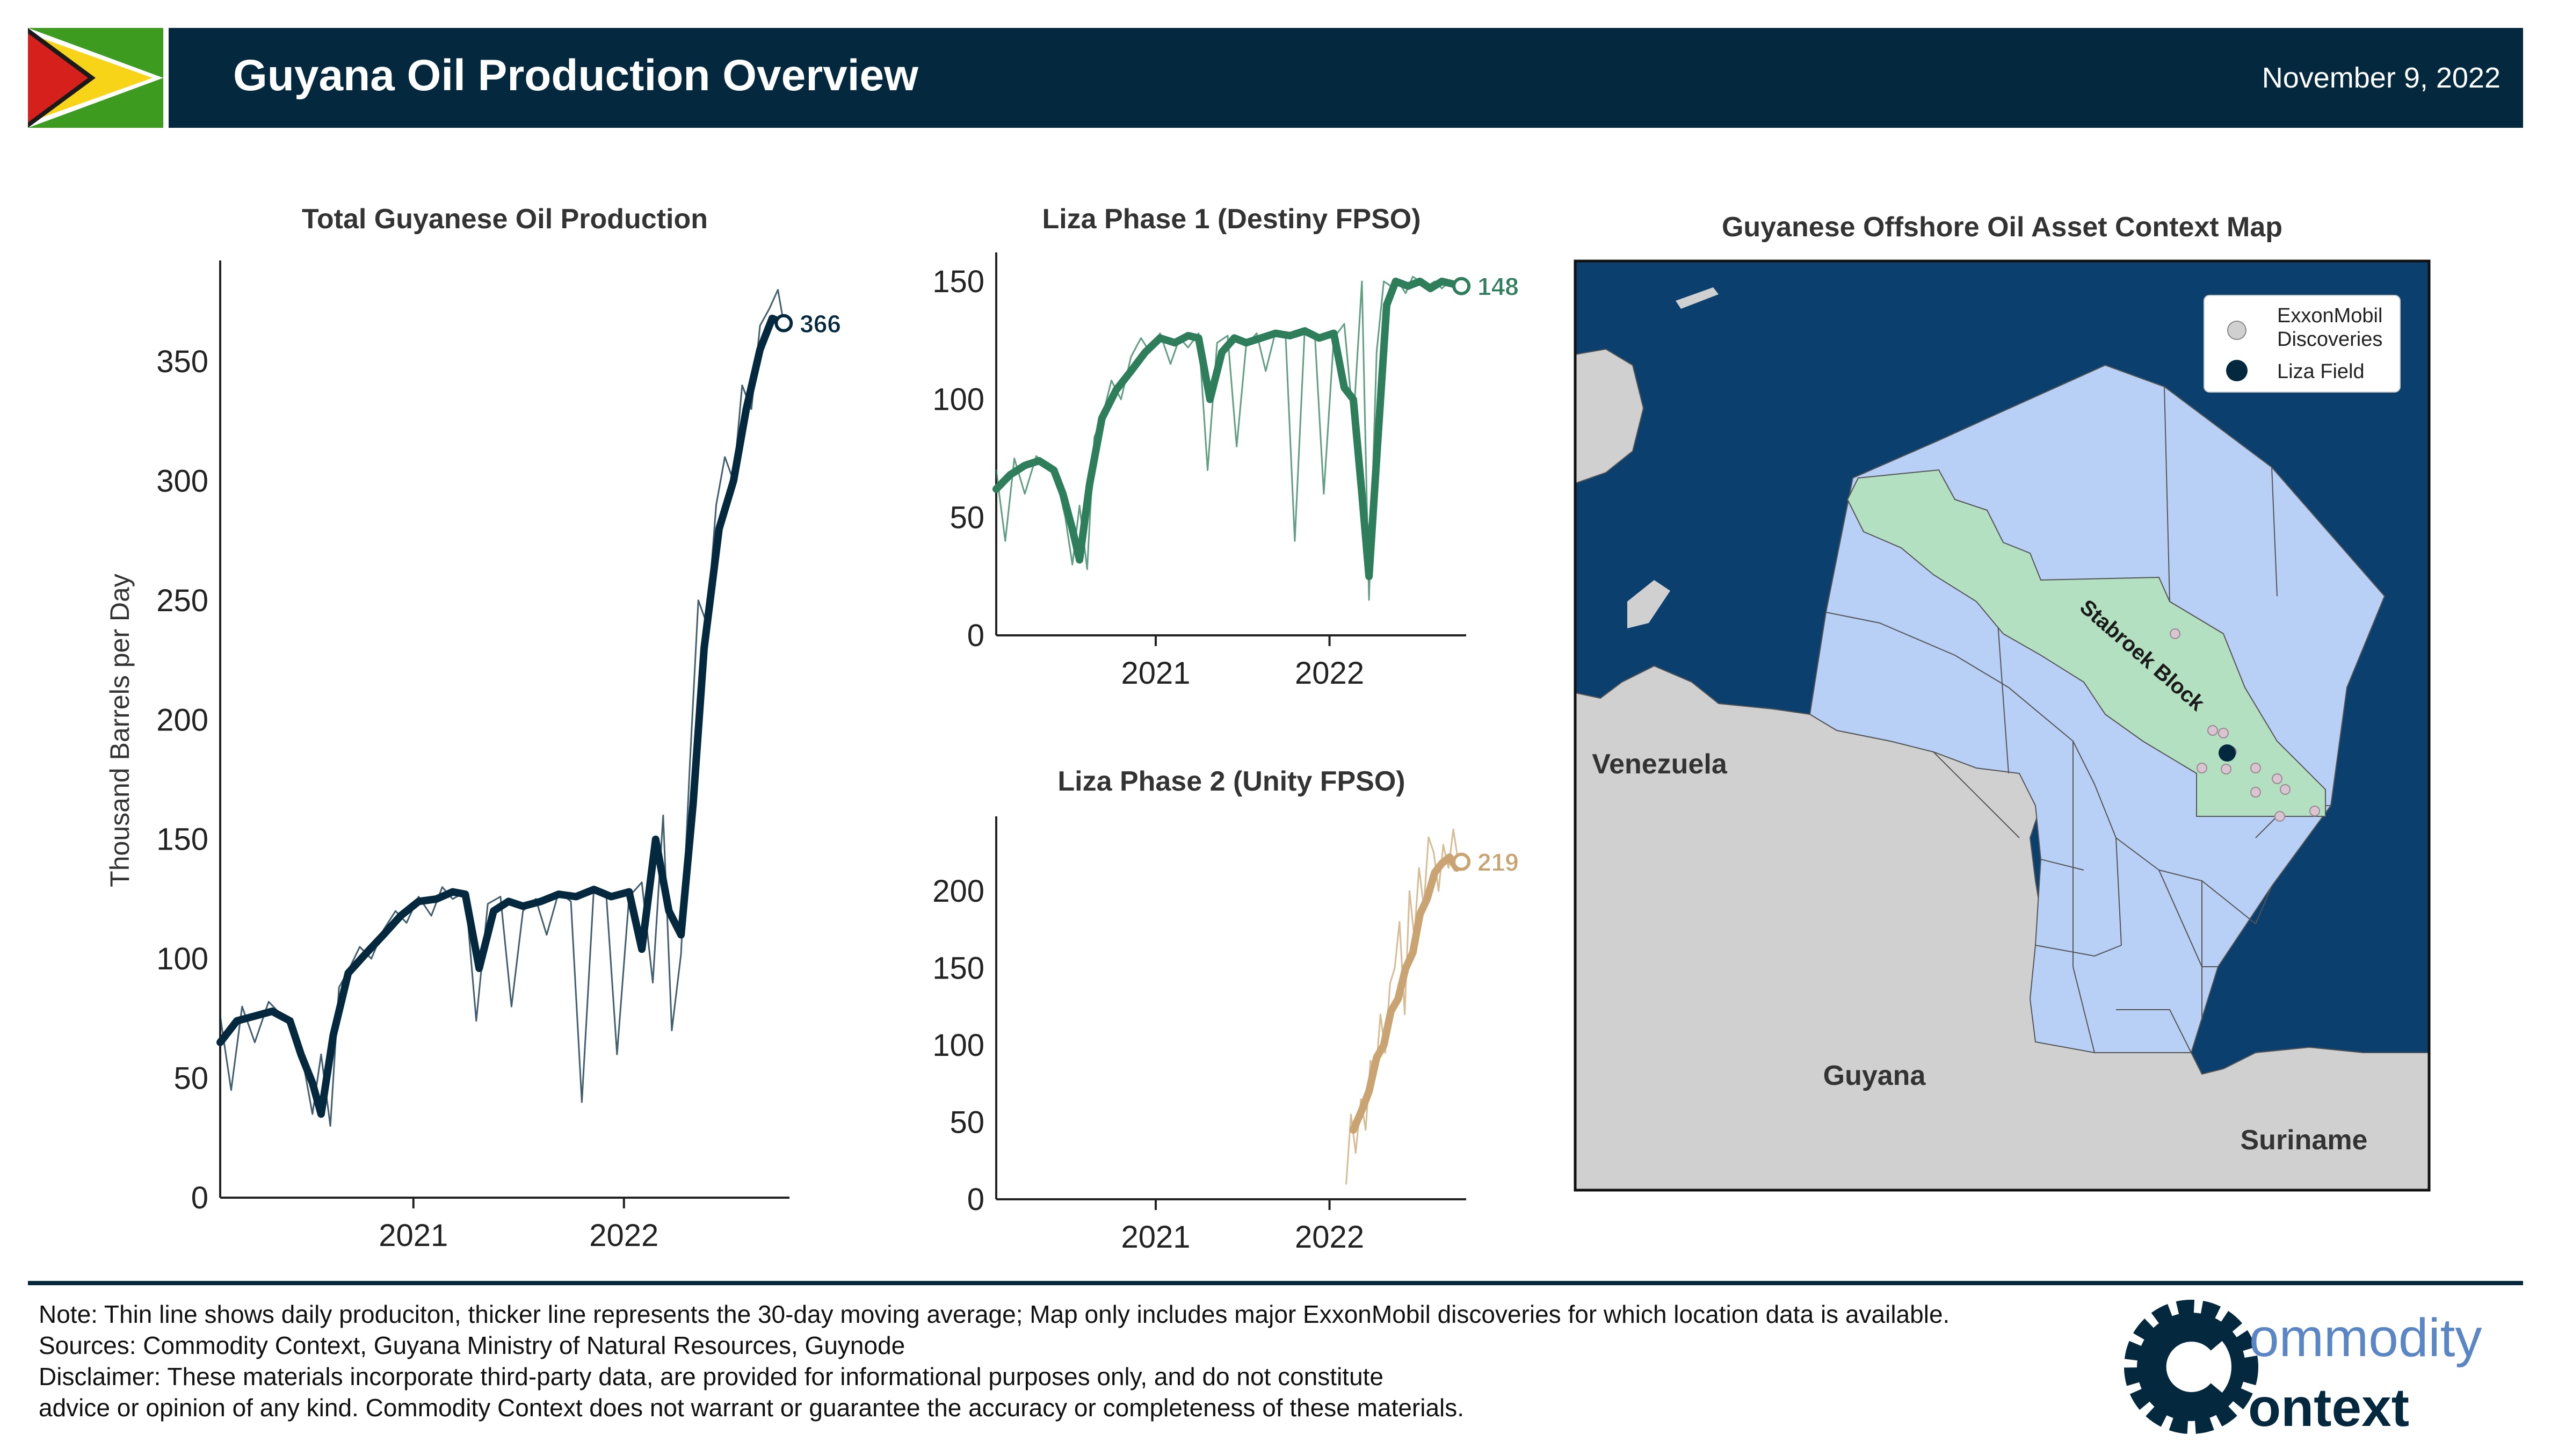 This screenshot has height=1456, width=2551. What do you see at coordinates (95, 78) in the screenshot?
I see `guyana-flag-icon` at bounding box center [95, 78].